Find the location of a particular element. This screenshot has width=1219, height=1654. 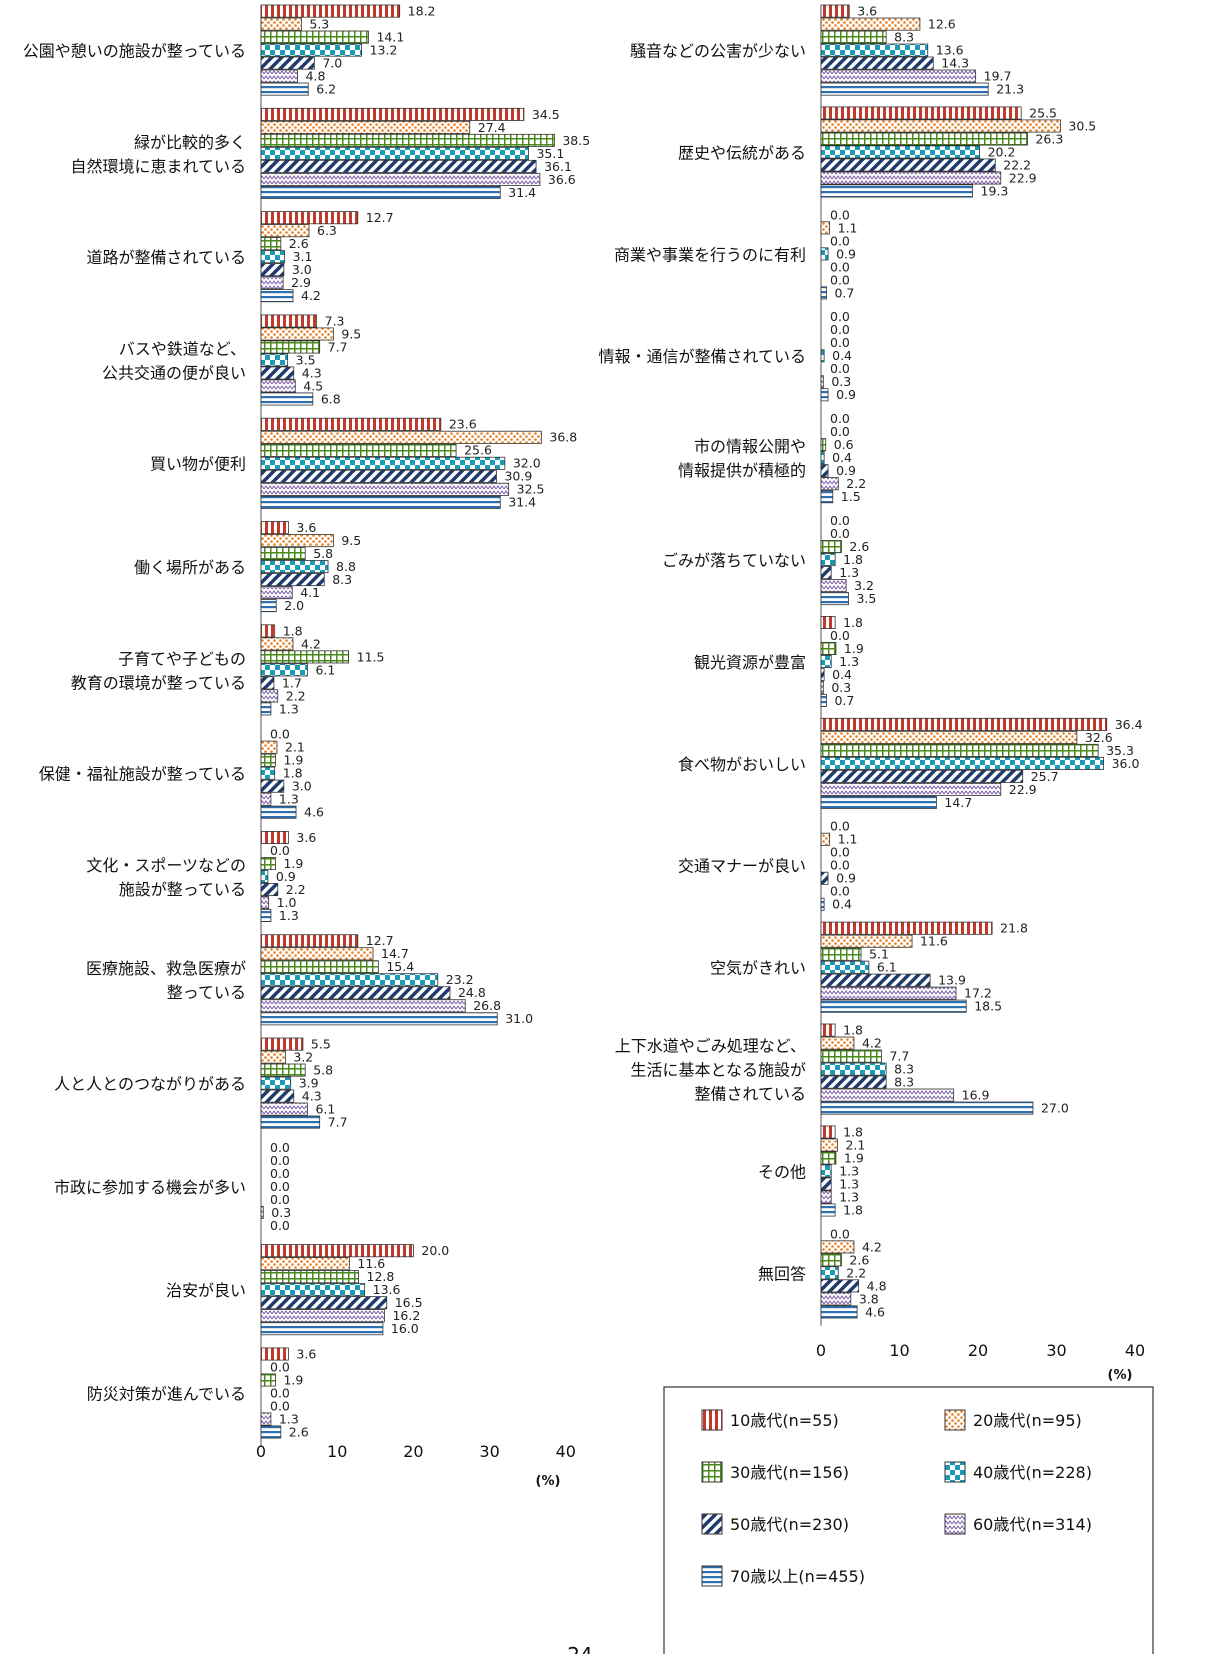

value-label: 22.2 is located at coordinates (1017, 164).